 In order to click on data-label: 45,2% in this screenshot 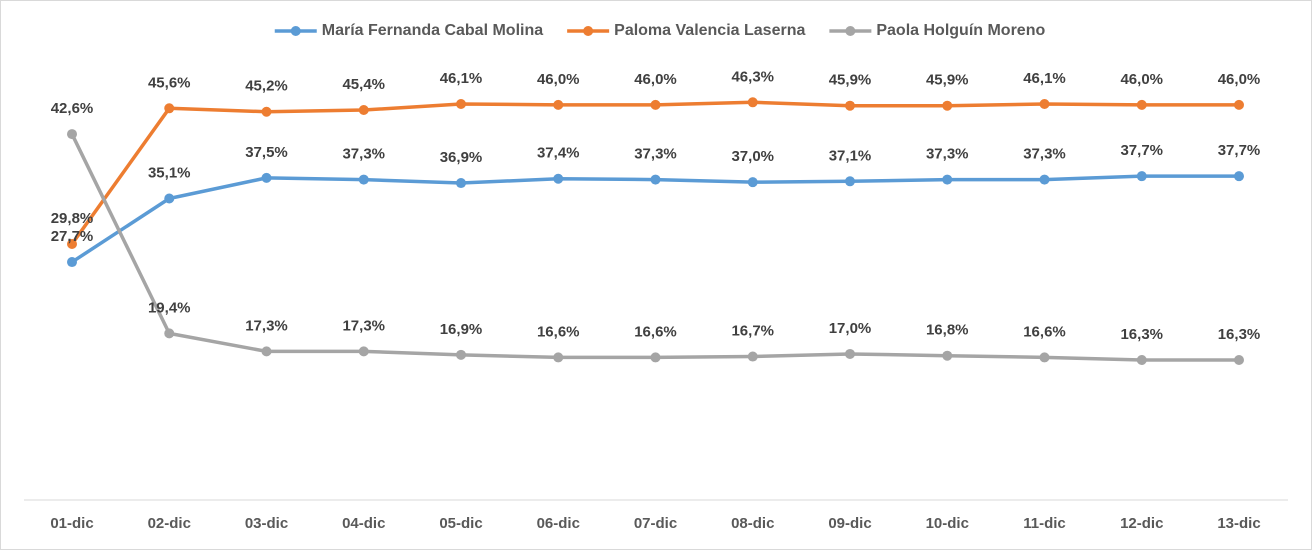, I will do `click(266, 86)`.